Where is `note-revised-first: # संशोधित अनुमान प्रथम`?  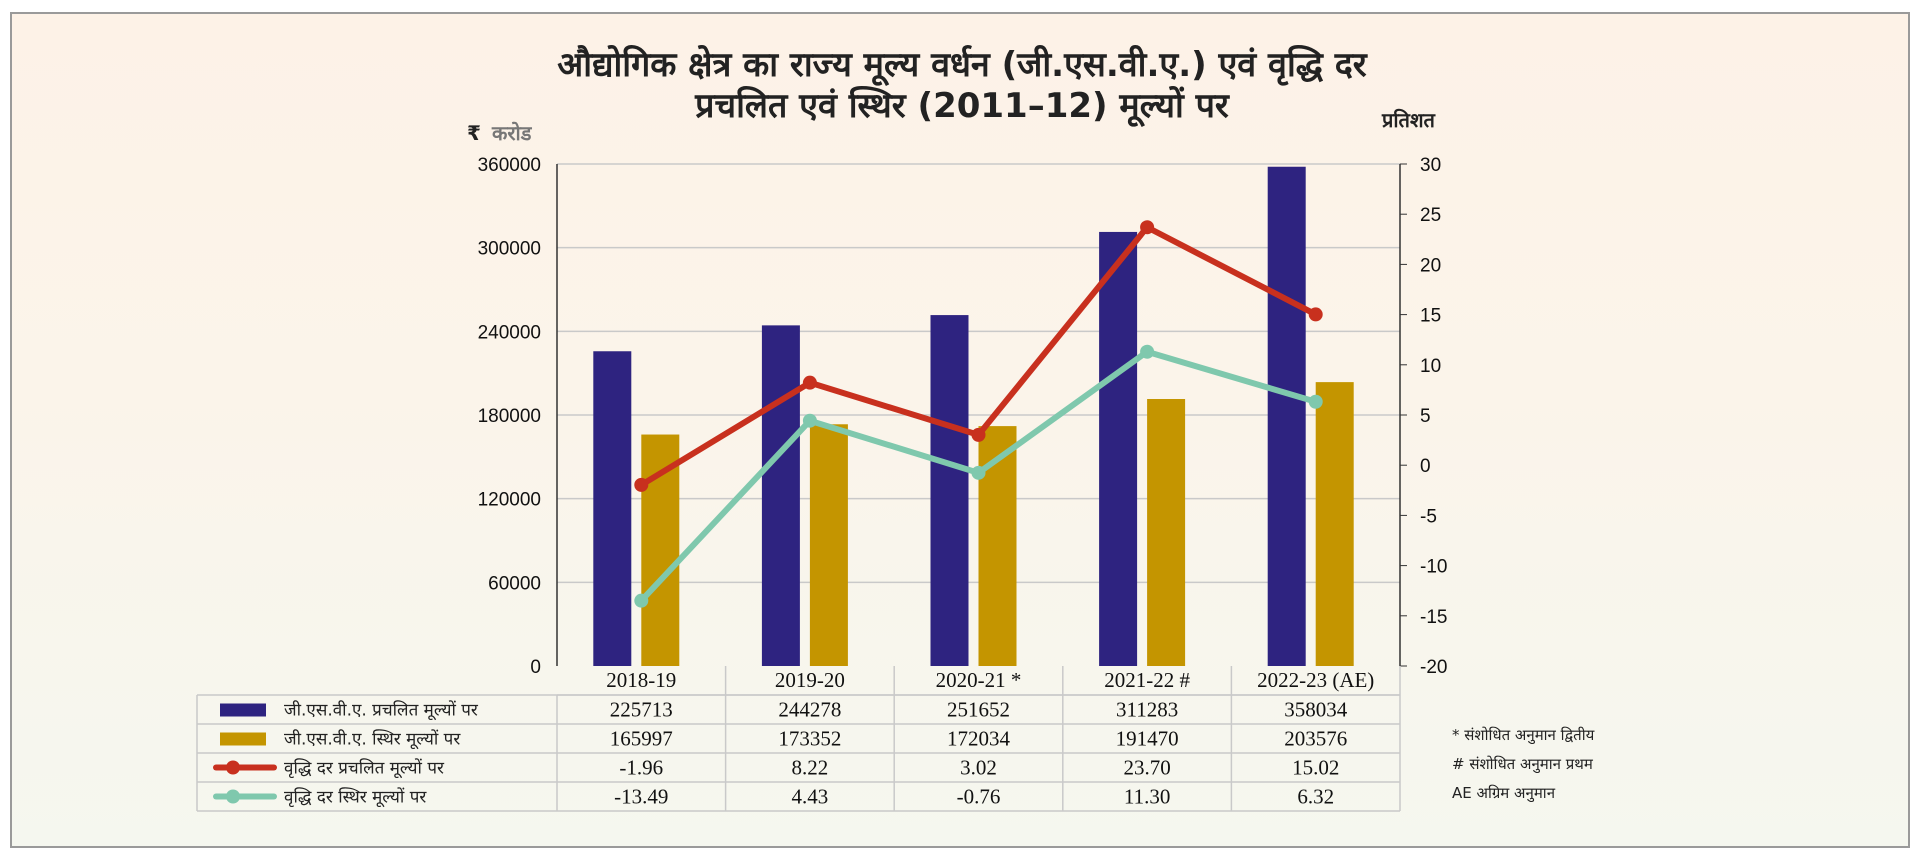 note-revised-first: # संशोधित अनुमान प्रथम is located at coordinates (1523, 764).